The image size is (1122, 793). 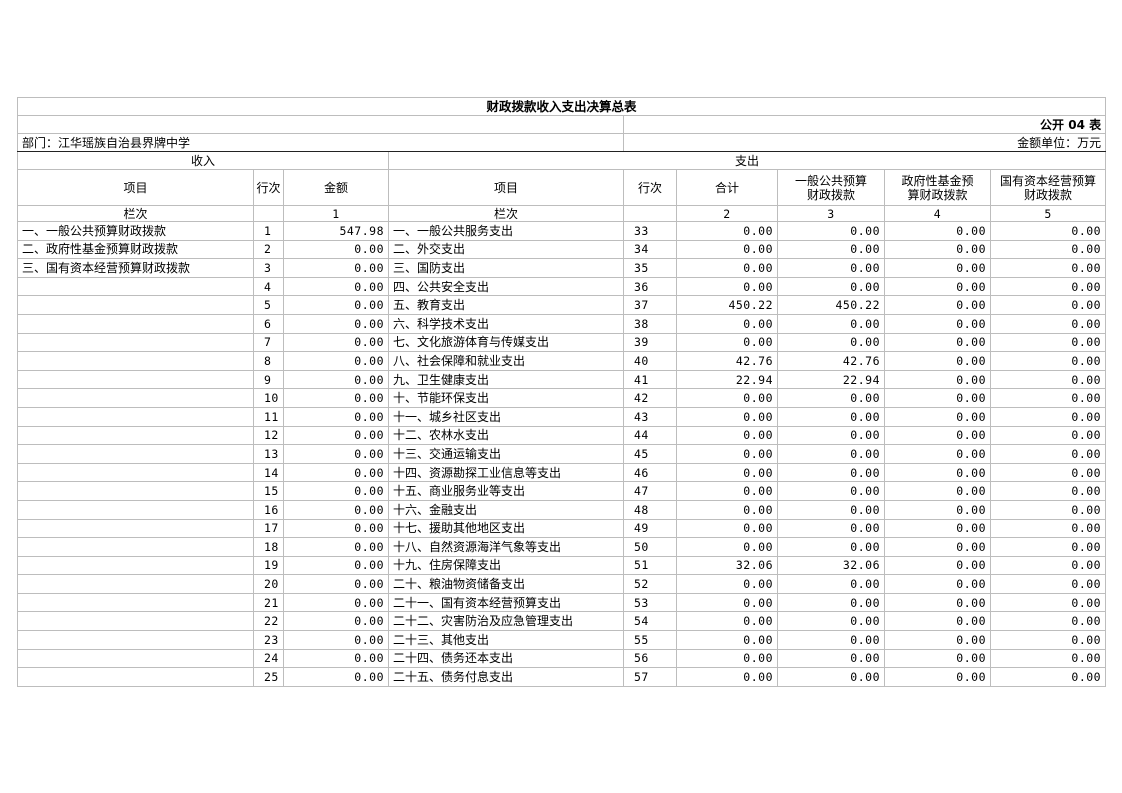 What do you see at coordinates (562, 565) in the screenshot?
I see `table-row: 19 0.00 十九、住房保障支出 51 32.06 32.06 0.00 0.00` at bounding box center [562, 565].